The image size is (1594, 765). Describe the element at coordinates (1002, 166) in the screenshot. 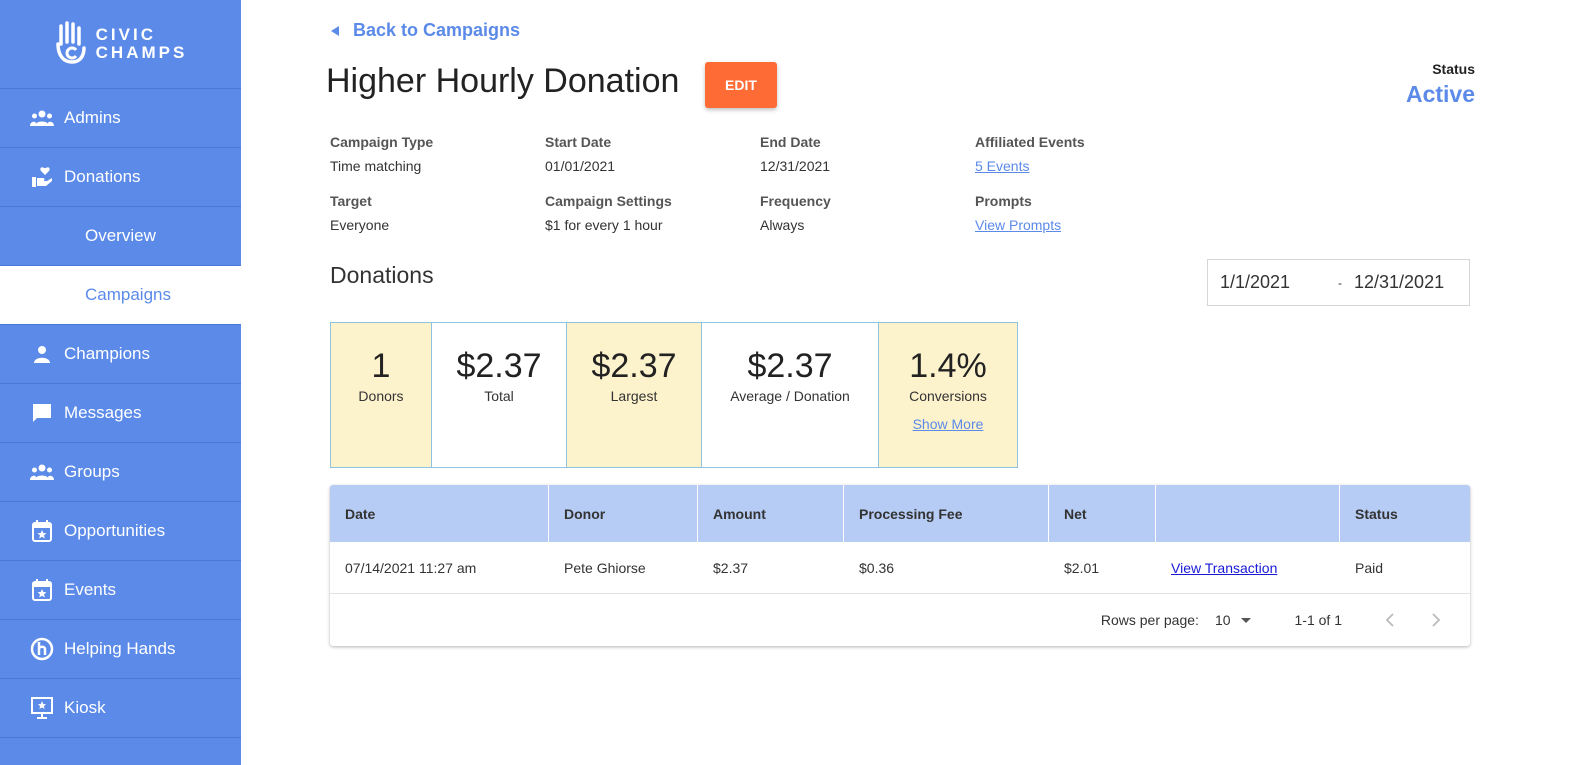

I see `affiliated-events-link: 5 Events` at that location.